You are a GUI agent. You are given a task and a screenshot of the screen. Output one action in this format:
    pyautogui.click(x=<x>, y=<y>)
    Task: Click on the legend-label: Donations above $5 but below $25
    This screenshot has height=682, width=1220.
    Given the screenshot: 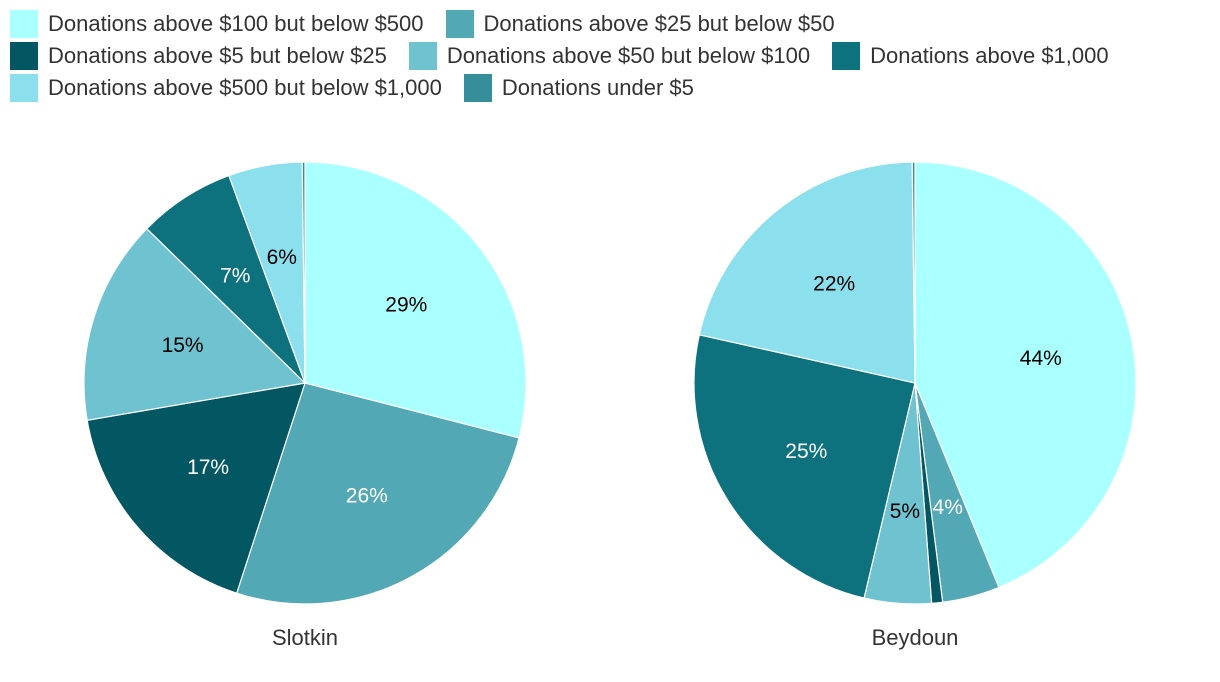 What is the action you would take?
    pyautogui.click(x=217, y=55)
    